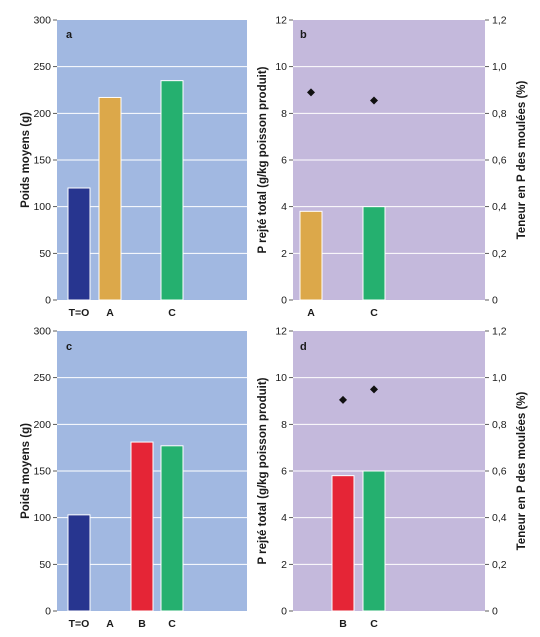 This screenshot has width=540, height=637. Describe the element at coordinates (303, 35) in the screenshot. I see `panel-label-b: b` at that location.